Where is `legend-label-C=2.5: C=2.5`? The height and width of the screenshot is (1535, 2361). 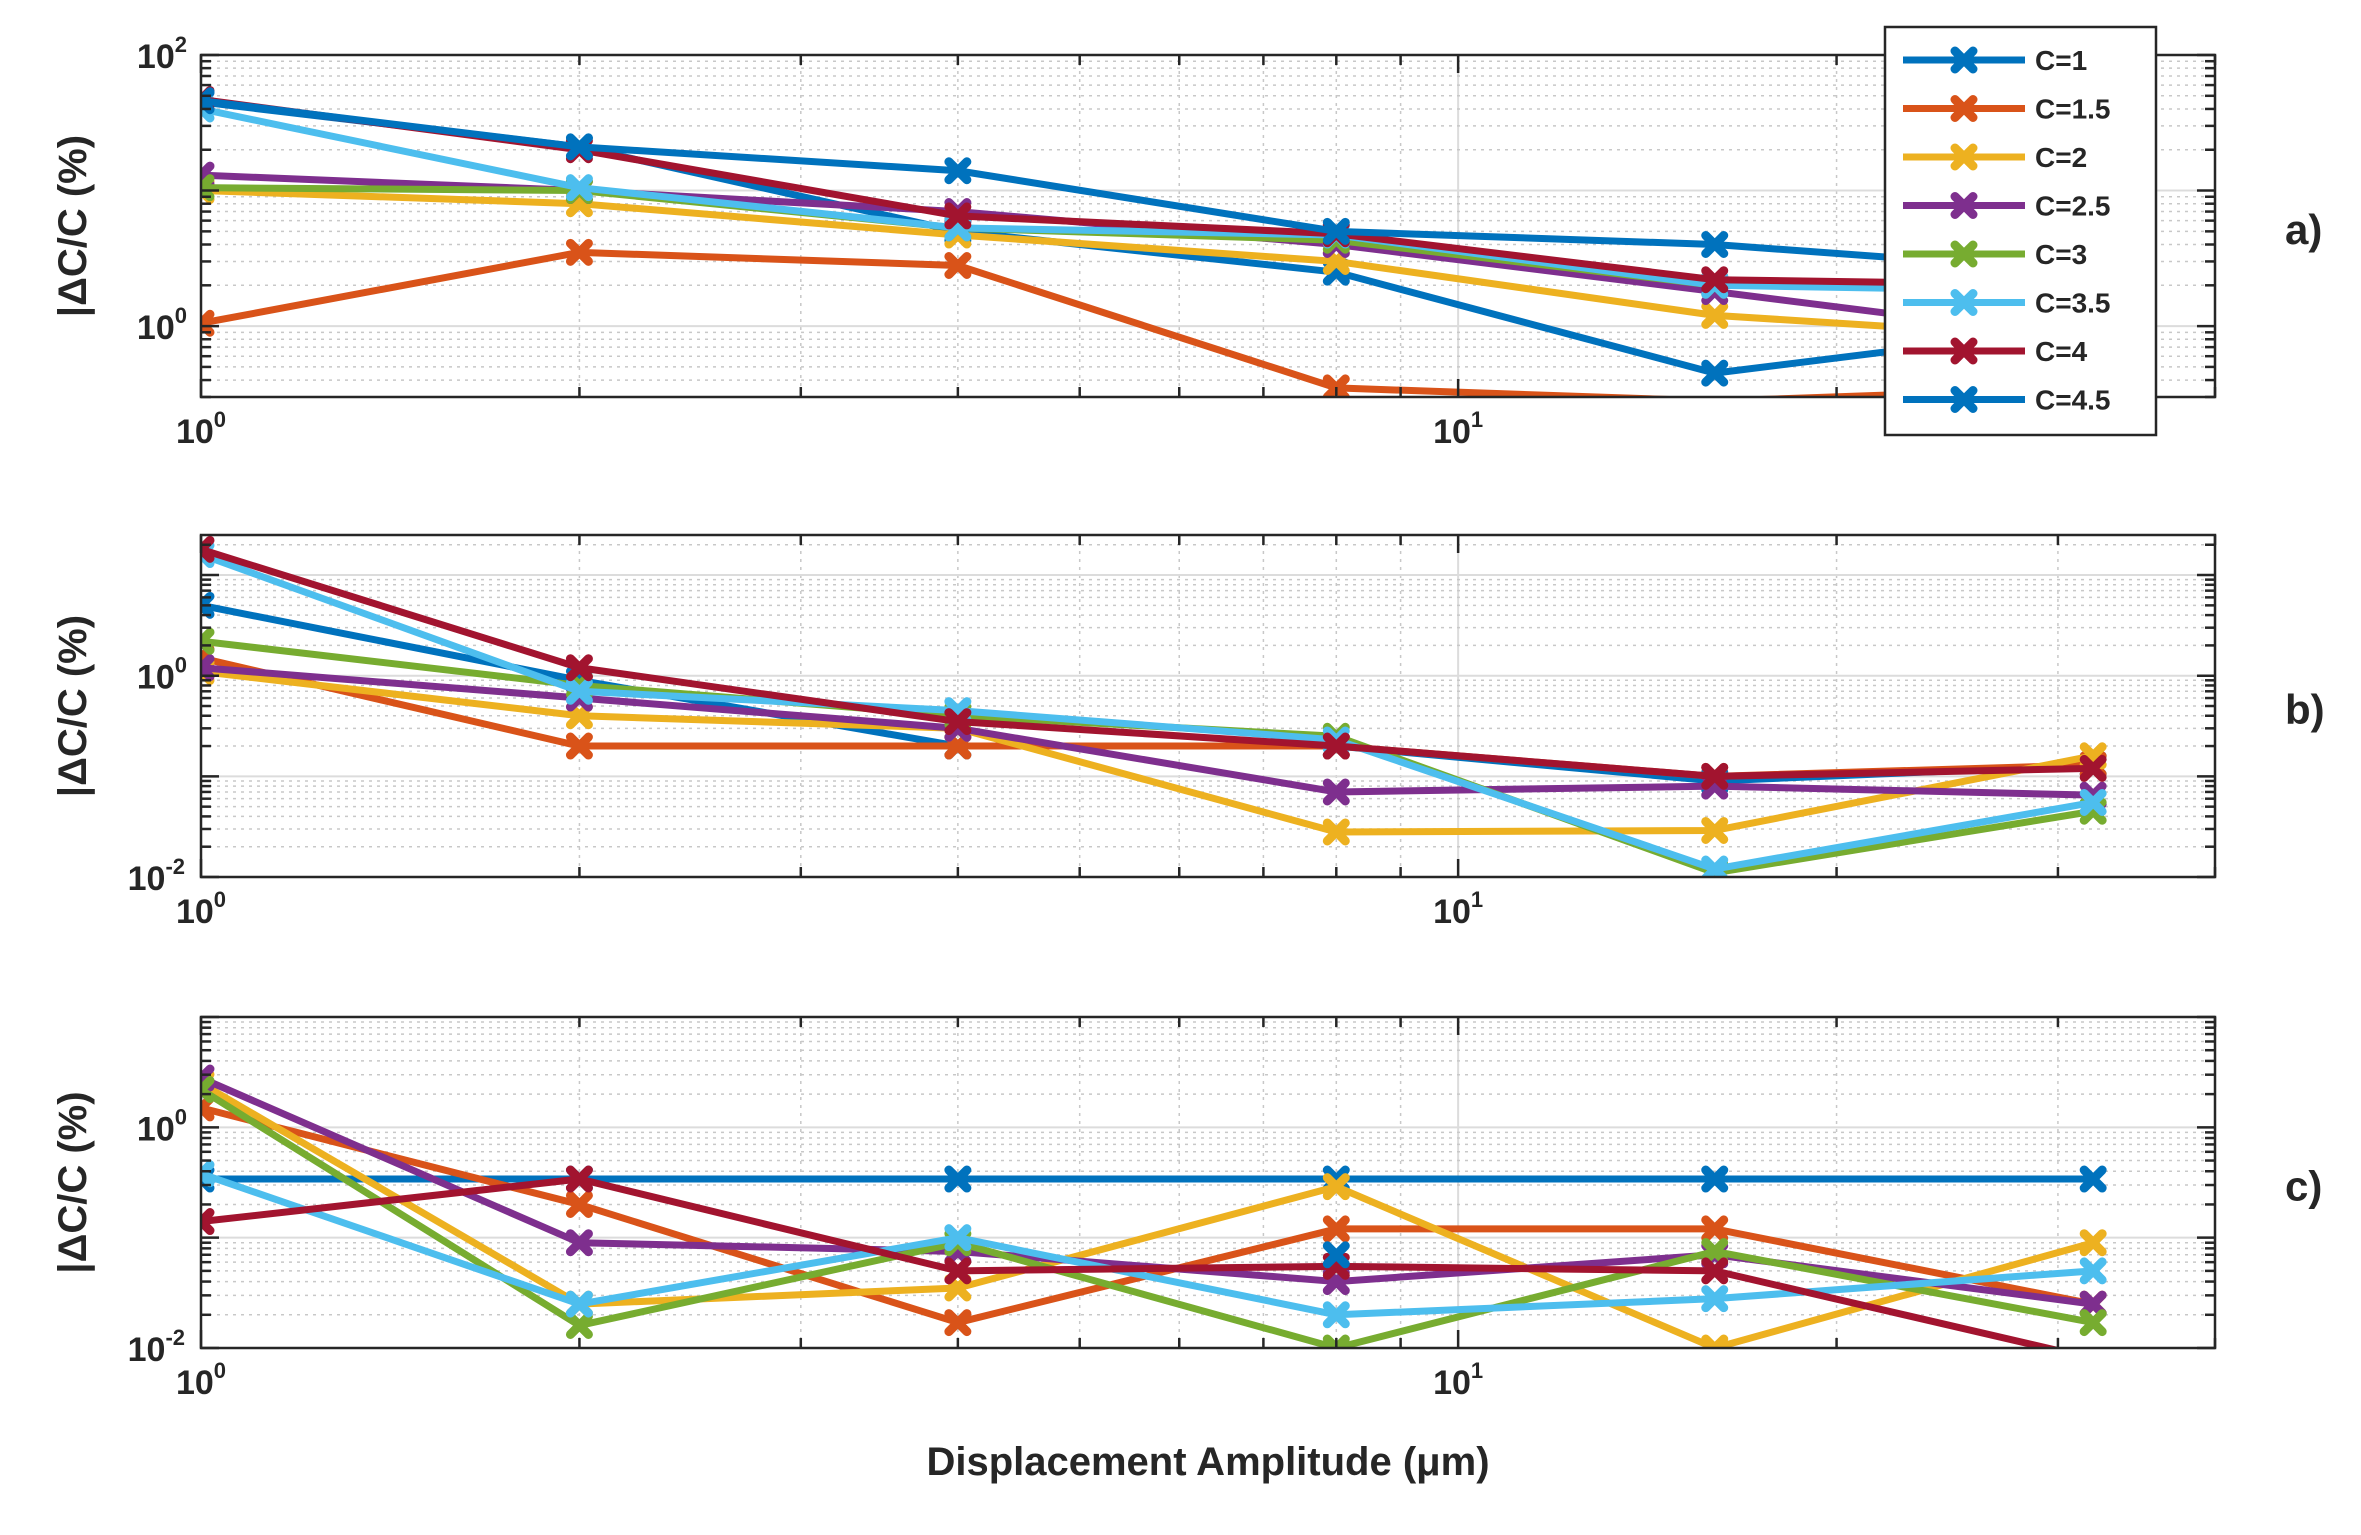 legend-label-C=2.5: C=2.5 is located at coordinates (2073, 206).